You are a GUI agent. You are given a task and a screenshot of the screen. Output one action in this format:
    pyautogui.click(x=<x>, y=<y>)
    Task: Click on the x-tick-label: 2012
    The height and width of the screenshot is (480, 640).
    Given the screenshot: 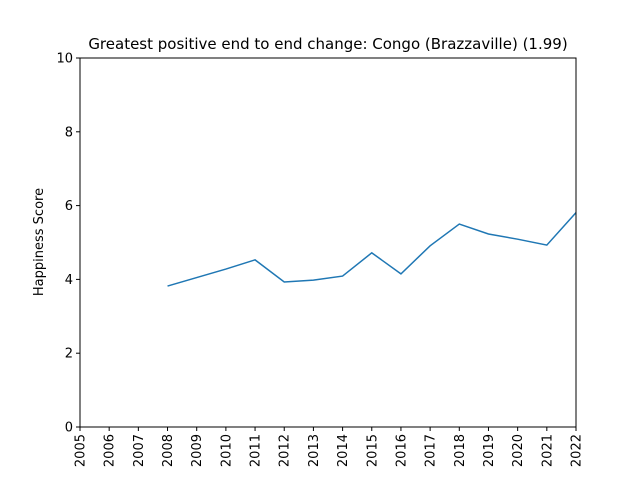 What is the action you would take?
    pyautogui.click(x=285, y=450)
    